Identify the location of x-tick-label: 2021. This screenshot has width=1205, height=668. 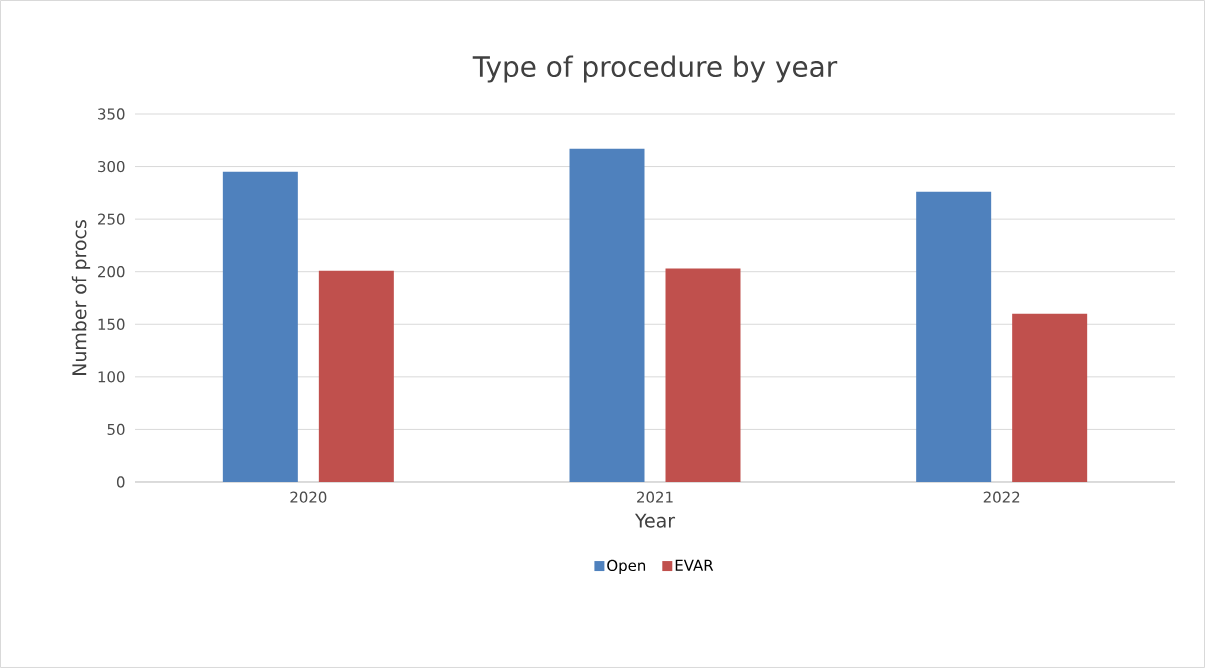
(655, 497).